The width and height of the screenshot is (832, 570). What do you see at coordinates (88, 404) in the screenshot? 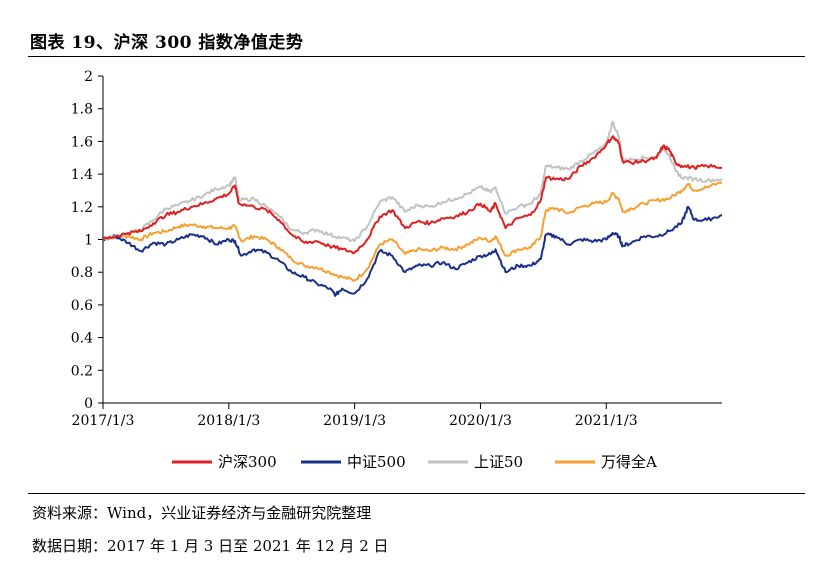
I see `y-tick-label: 0` at bounding box center [88, 404].